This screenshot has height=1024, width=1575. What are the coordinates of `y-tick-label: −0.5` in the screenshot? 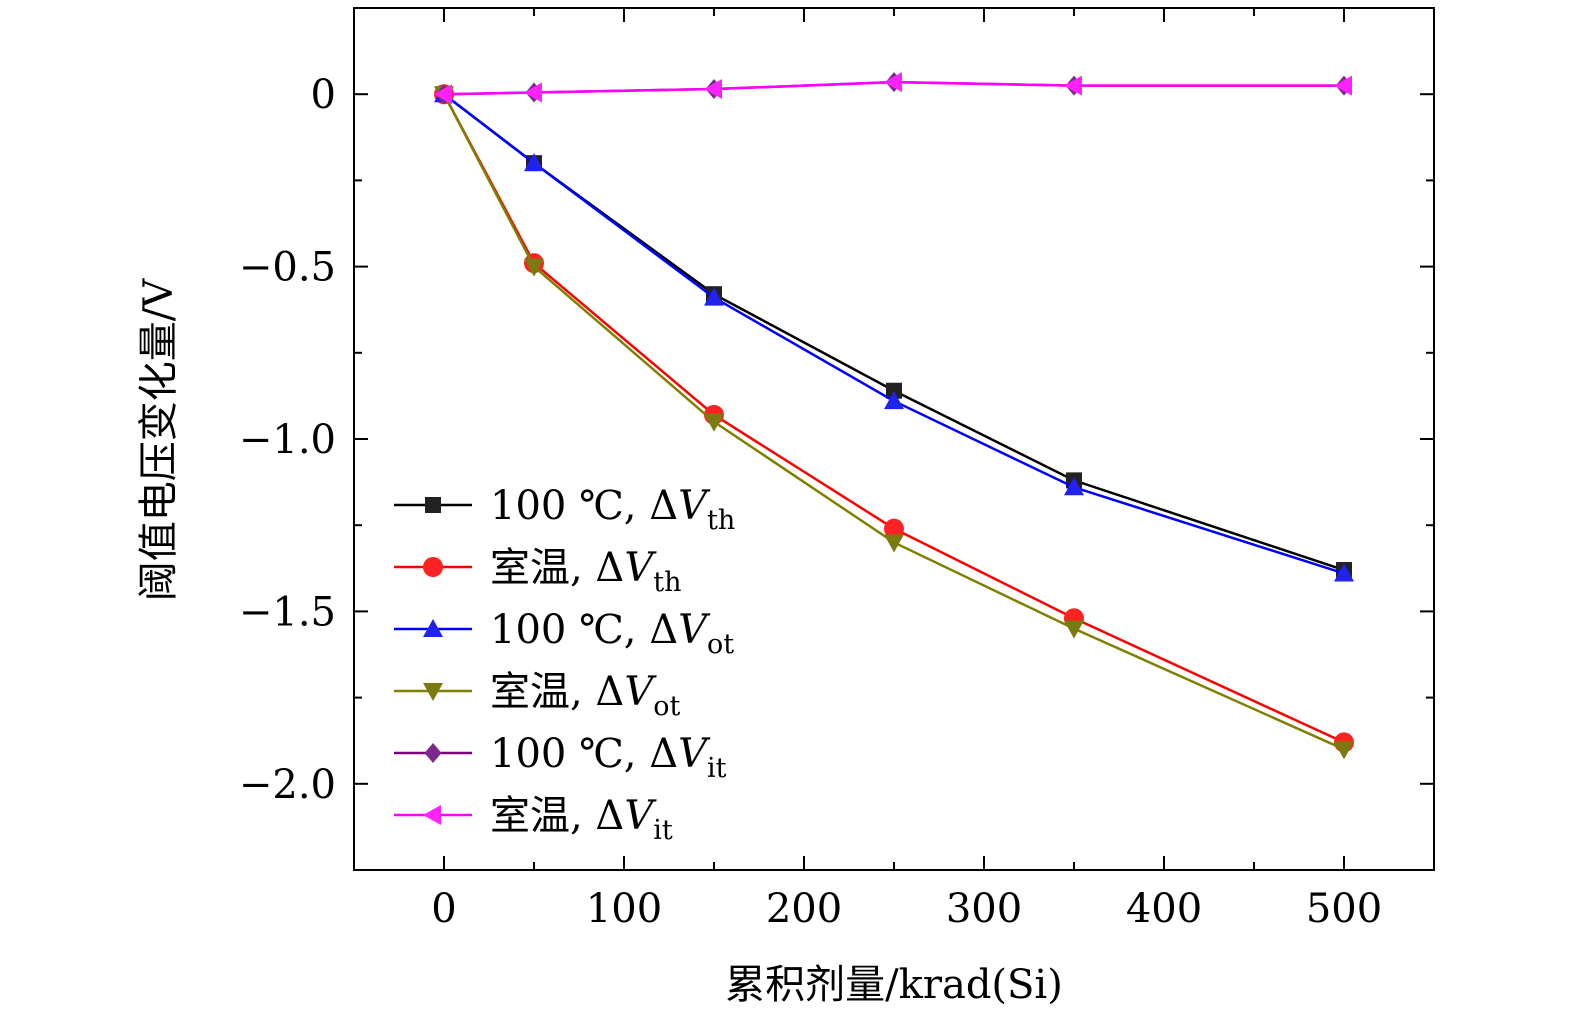 It's located at (287, 268).